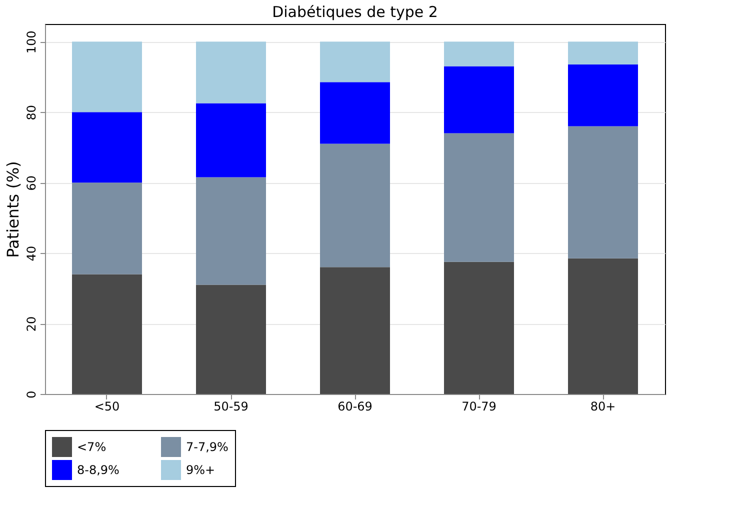 Image resolution: width=739 pixels, height=527 pixels. Describe the element at coordinates (107, 407) in the screenshot. I see `x-tick-label: <50` at that location.